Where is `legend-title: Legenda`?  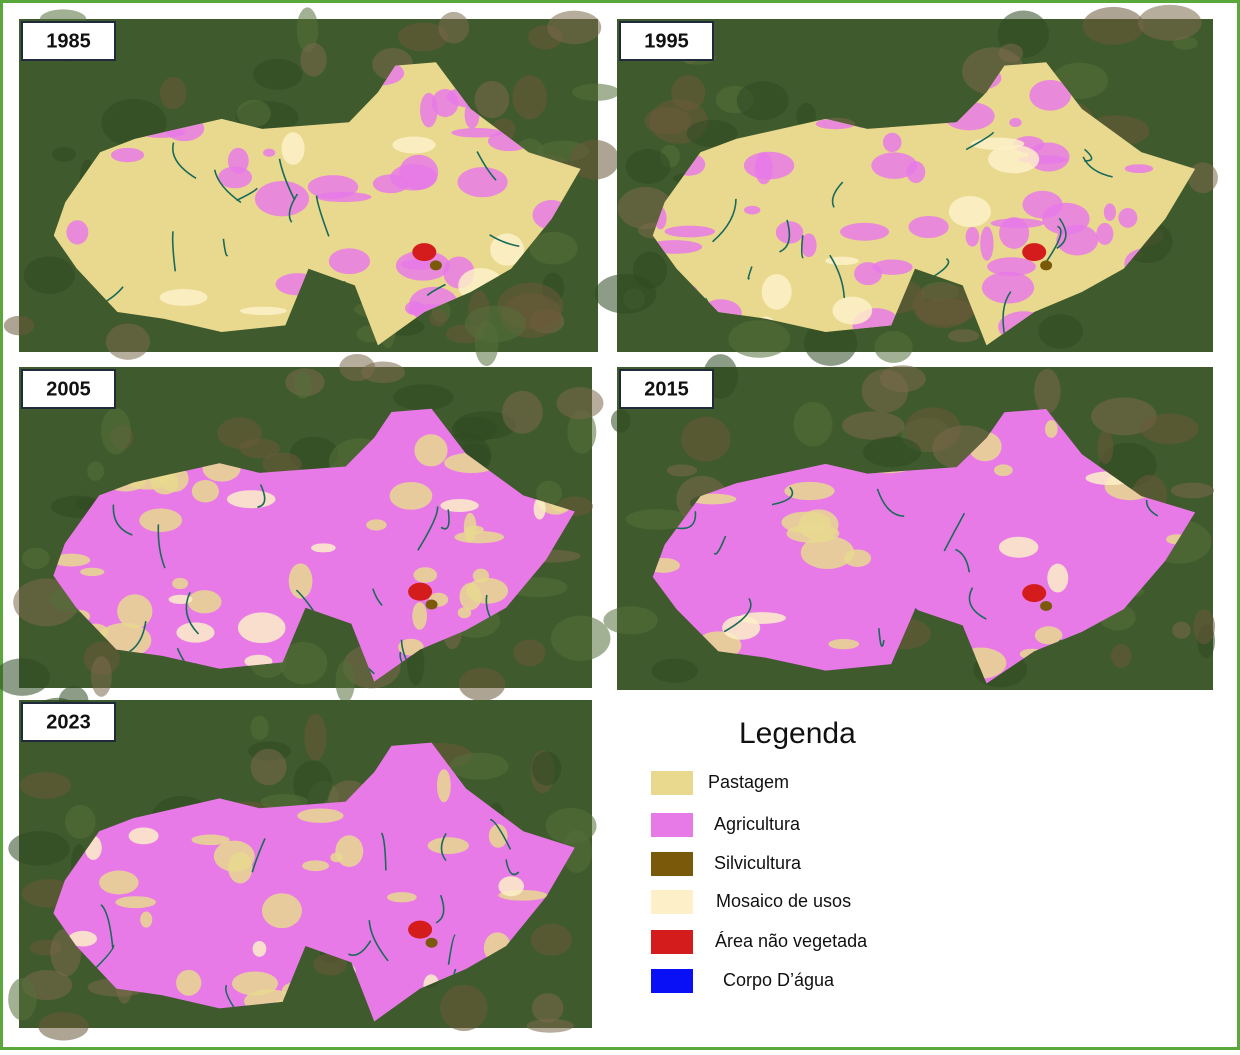 legend-title: Legenda is located at coordinates (797, 733).